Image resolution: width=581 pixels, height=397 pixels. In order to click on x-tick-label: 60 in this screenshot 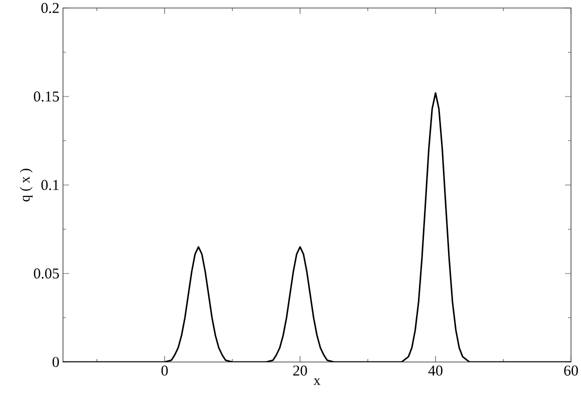, I will do `click(571, 371)`.